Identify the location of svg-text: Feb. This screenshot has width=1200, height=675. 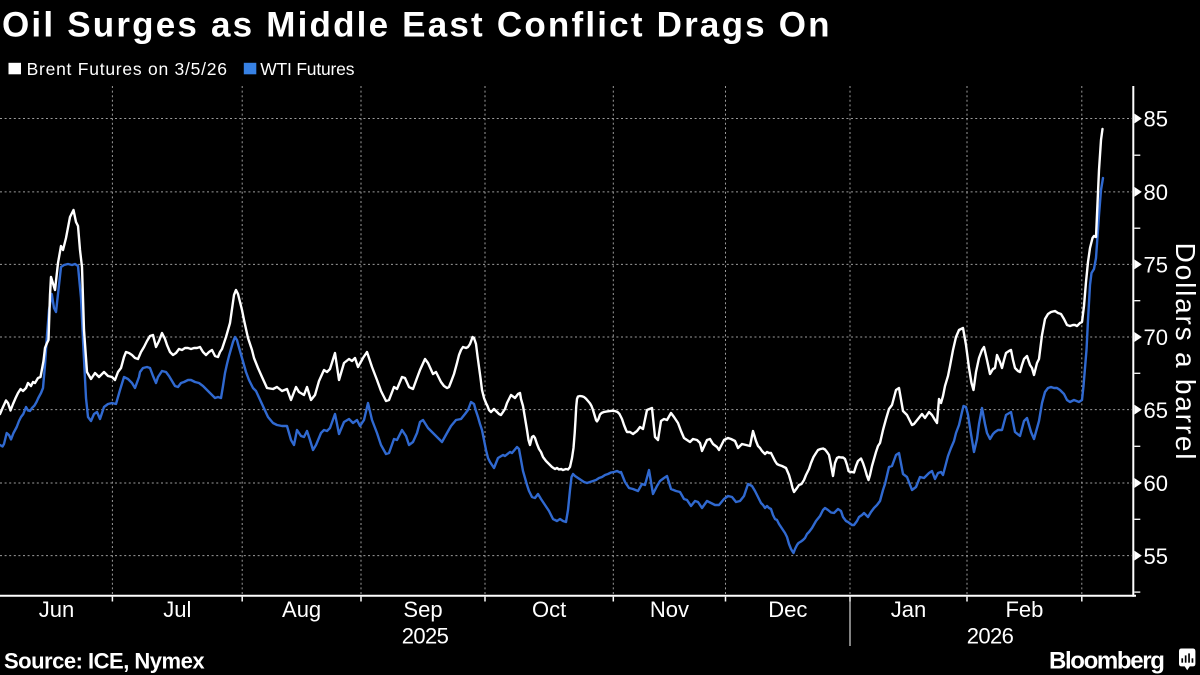
(1024, 609).